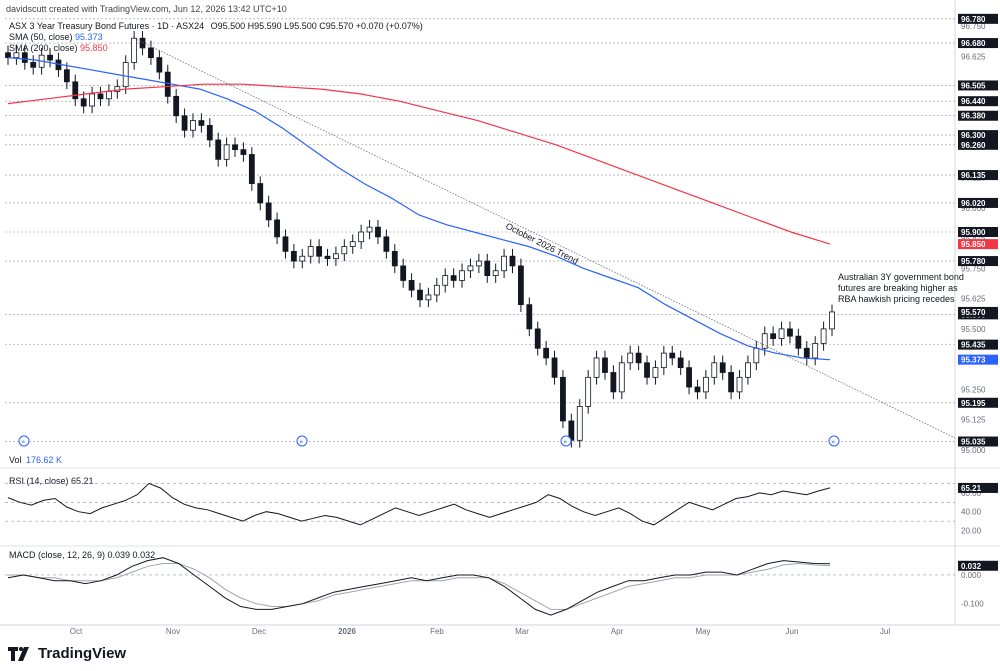 The image size is (1000, 671). Describe the element at coordinates (973, 244) in the screenshot. I see `price-tag: 95.850` at that location.